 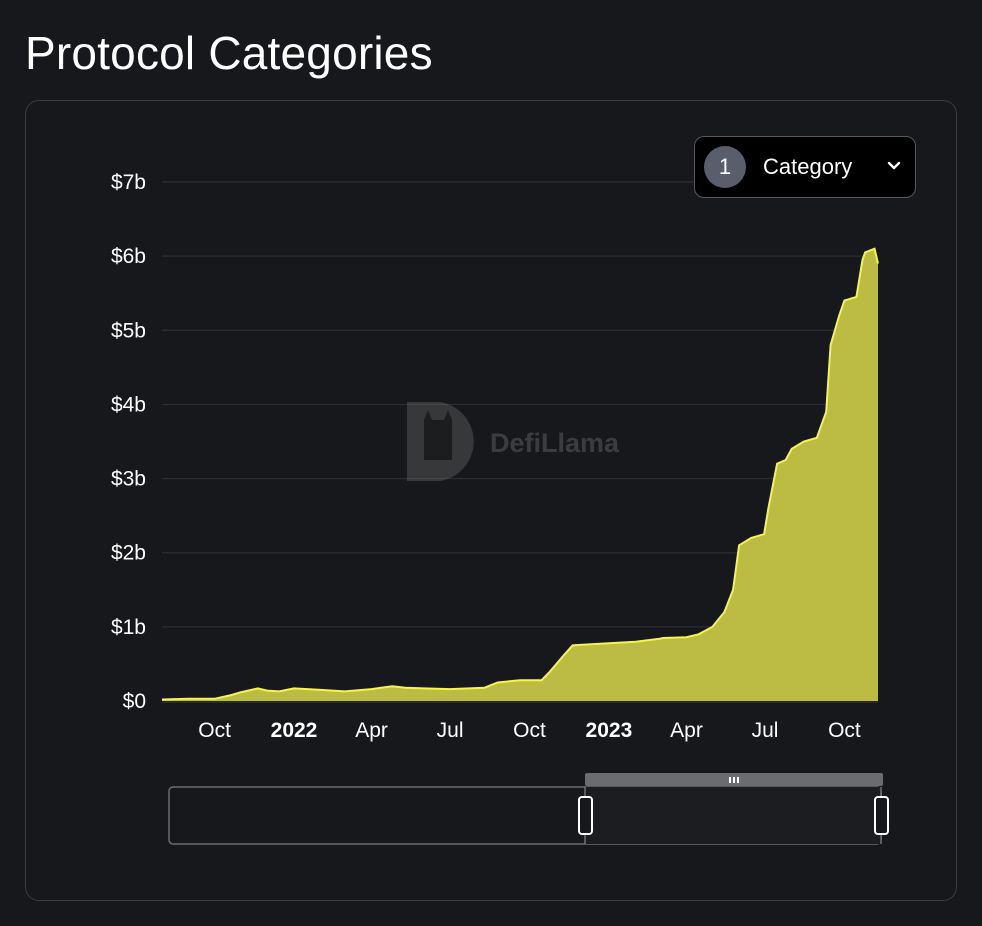 I want to click on y-tick-label: $7b, so click(x=128, y=182).